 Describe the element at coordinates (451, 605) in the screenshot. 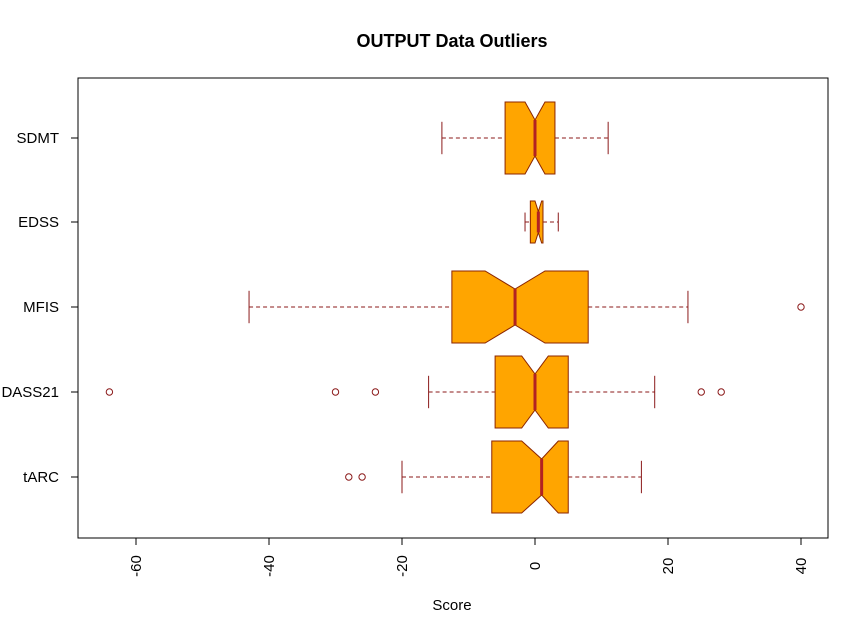

I see `x-axis-label: Score` at that location.